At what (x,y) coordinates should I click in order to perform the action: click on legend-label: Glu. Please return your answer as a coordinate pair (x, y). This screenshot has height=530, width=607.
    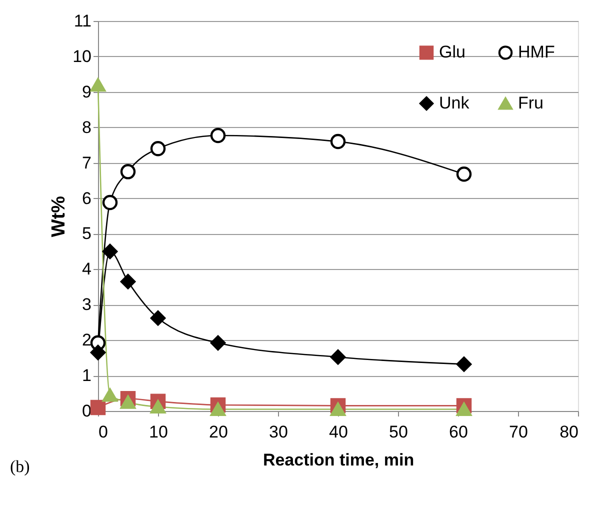
    Looking at the image, I should click on (452, 52).